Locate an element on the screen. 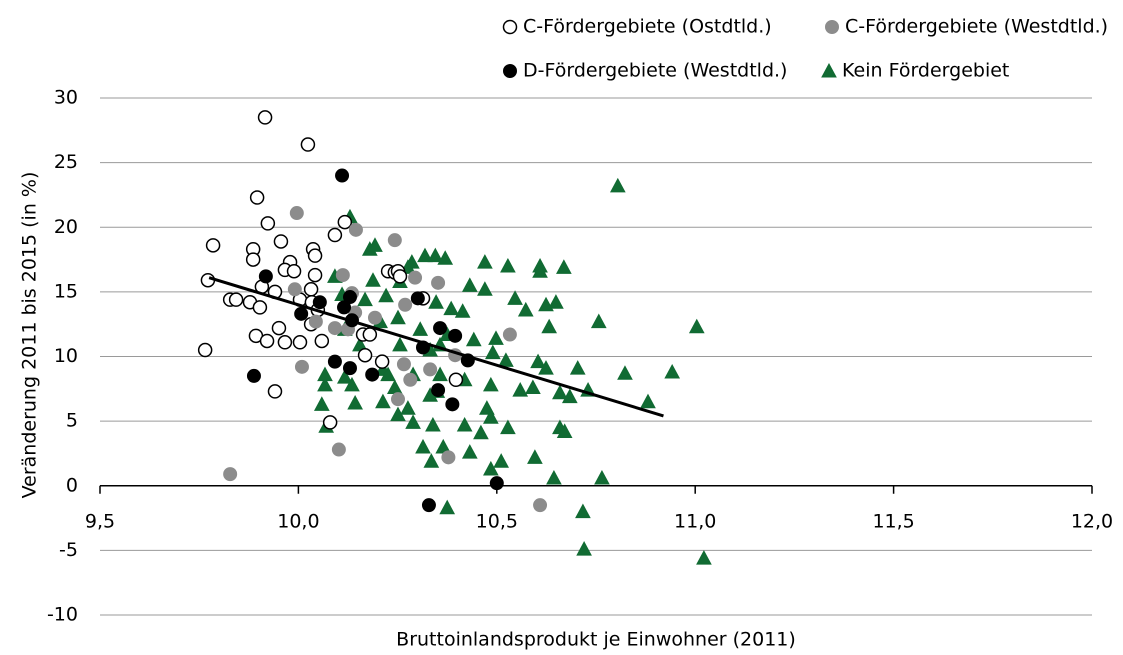 This screenshot has height=655, width=1123. y-tick-label: 10 is located at coordinates (66, 356).